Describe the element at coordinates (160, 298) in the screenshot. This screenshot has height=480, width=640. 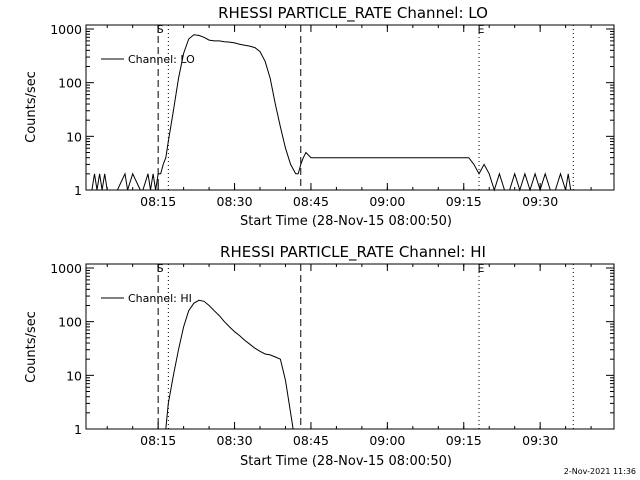
I see `legend-entry: Channel: HI` at that location.